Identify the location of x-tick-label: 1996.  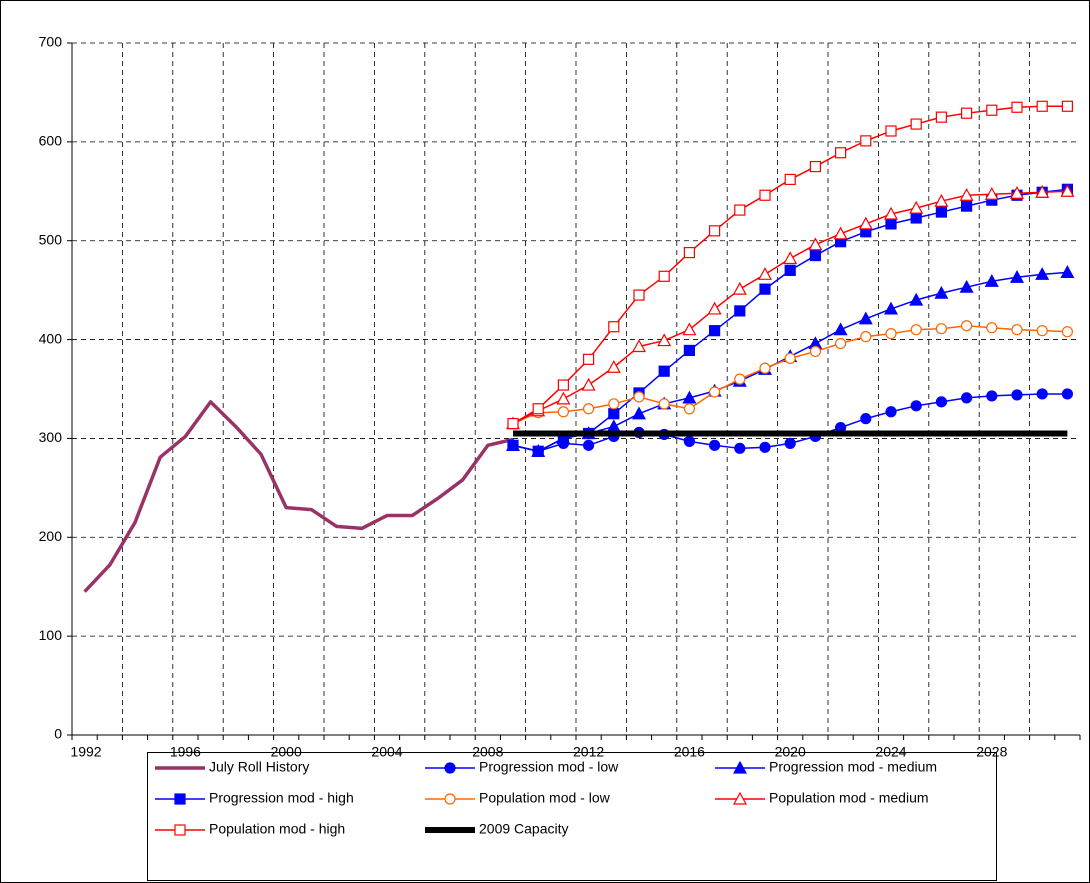
(185, 752).